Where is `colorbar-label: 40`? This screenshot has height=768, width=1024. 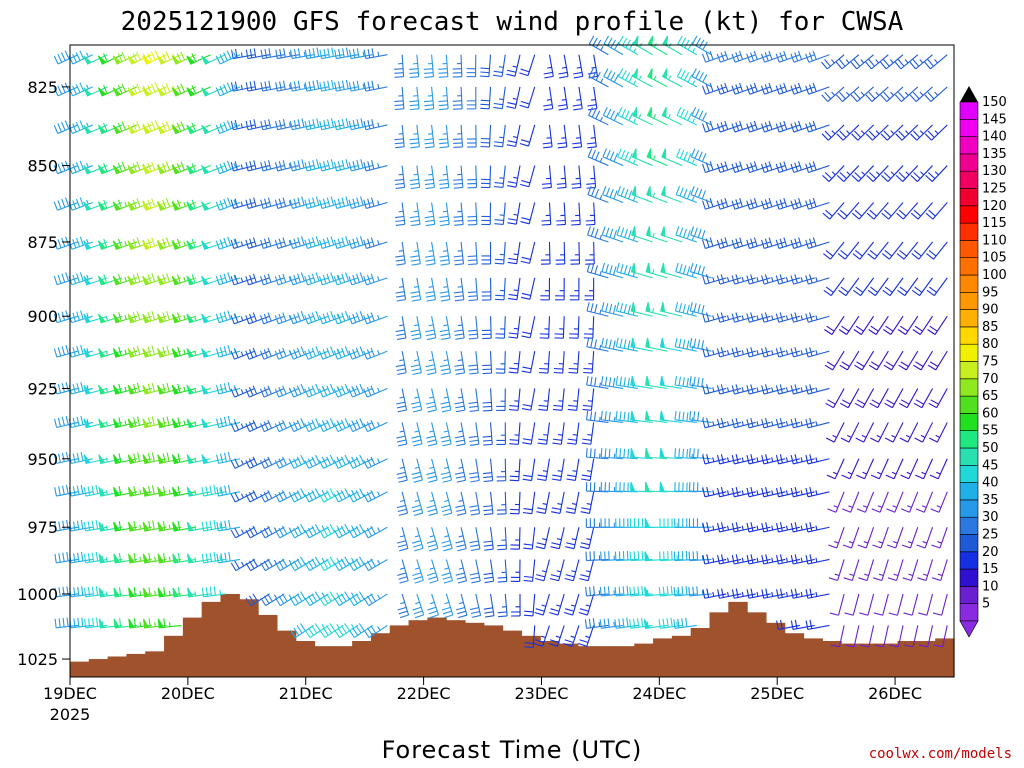 colorbar-label: 40 is located at coordinates (990, 483).